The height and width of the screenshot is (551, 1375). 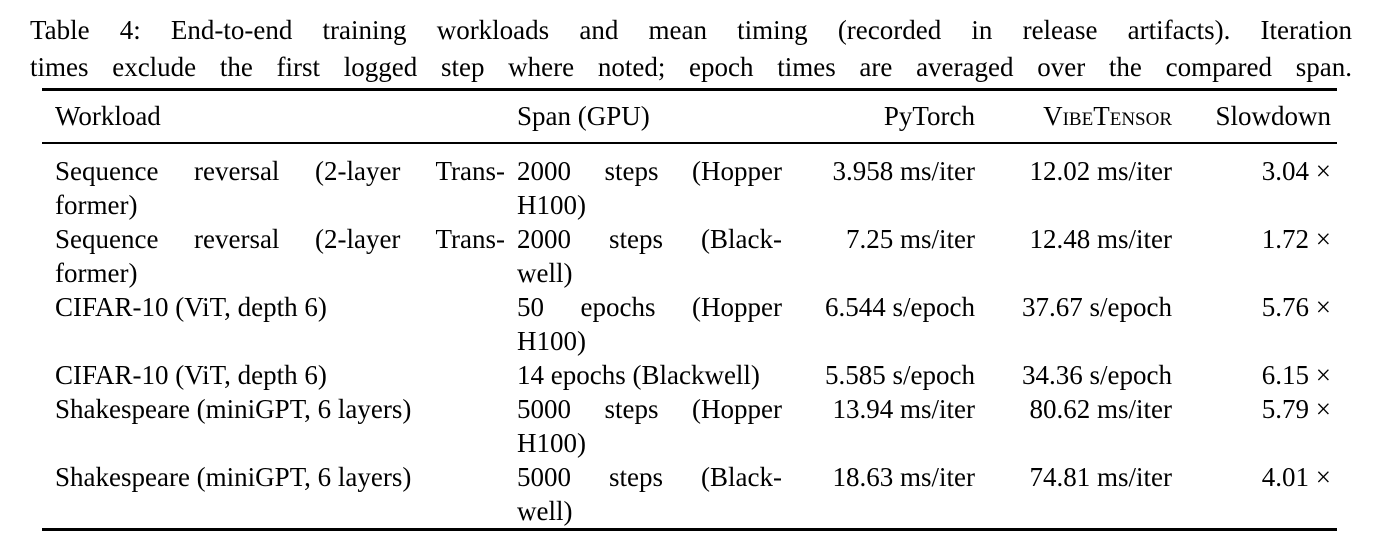 What do you see at coordinates (649, 324) in the screenshot?
I see `span-cell: 50 epochs (Hopper H100)` at bounding box center [649, 324].